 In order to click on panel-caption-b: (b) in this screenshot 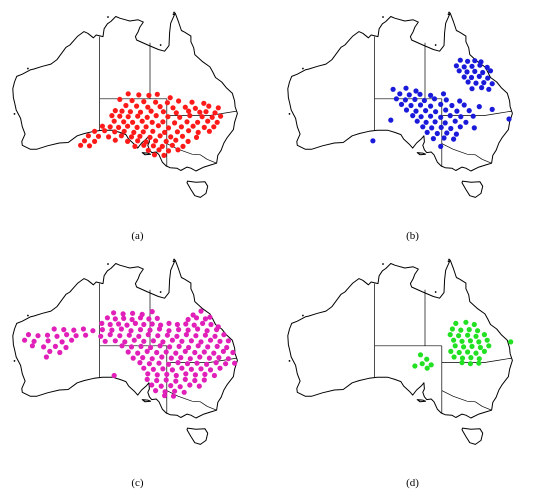, I will do `click(412, 236)`.